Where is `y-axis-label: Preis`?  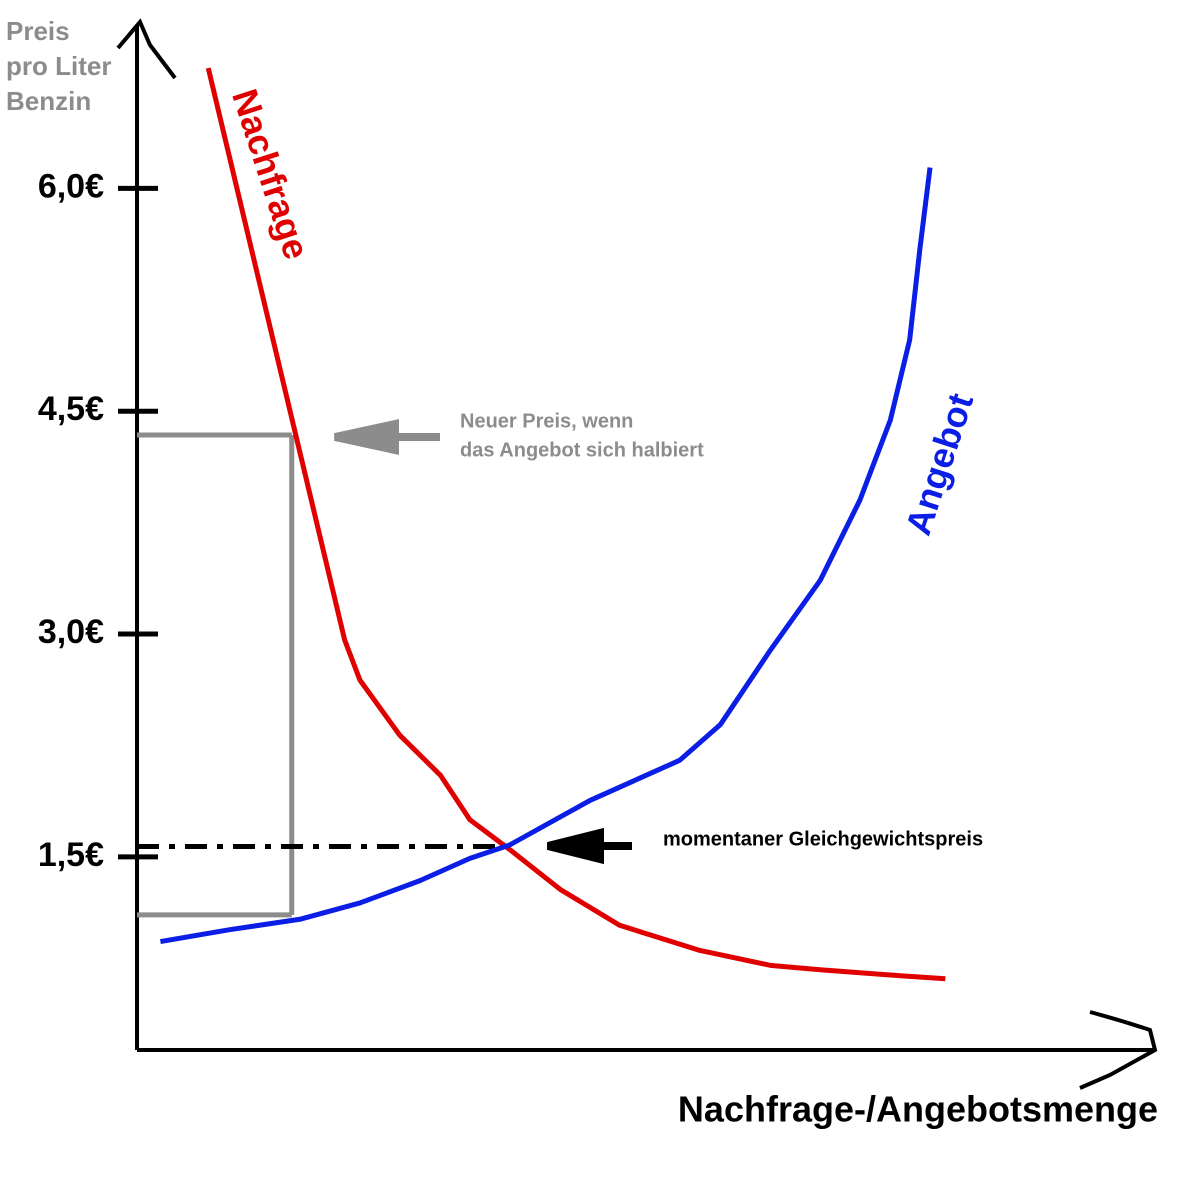 y-axis-label: Preis is located at coordinates (38, 31).